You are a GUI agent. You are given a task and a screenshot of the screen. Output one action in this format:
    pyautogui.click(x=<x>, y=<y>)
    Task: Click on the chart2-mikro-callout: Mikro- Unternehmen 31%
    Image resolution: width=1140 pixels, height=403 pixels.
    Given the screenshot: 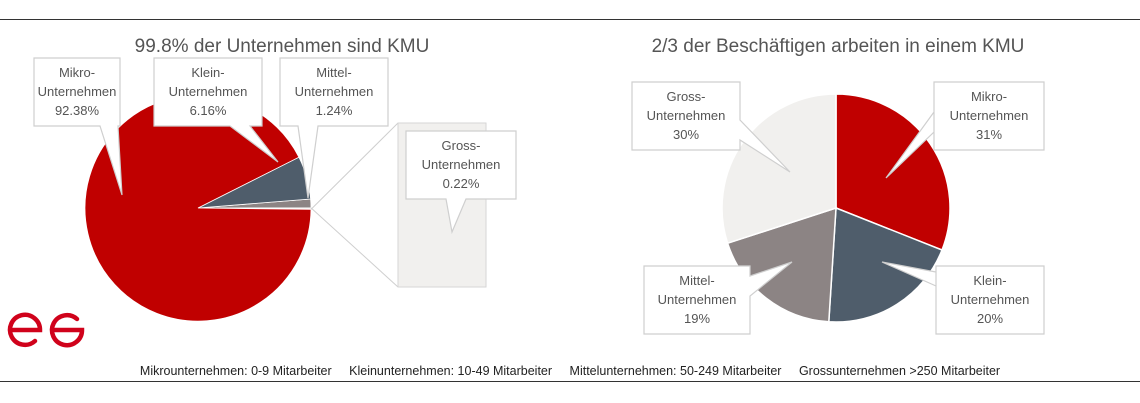 What is the action you would take?
    pyautogui.click(x=965, y=130)
    